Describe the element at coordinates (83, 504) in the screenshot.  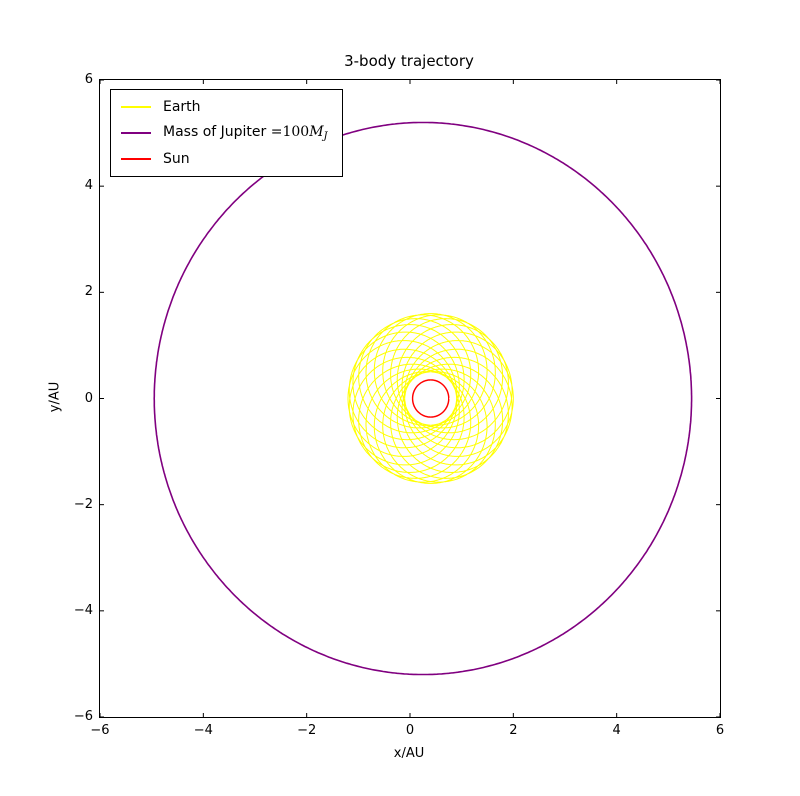
I see `y-tick-label: −2` at that location.